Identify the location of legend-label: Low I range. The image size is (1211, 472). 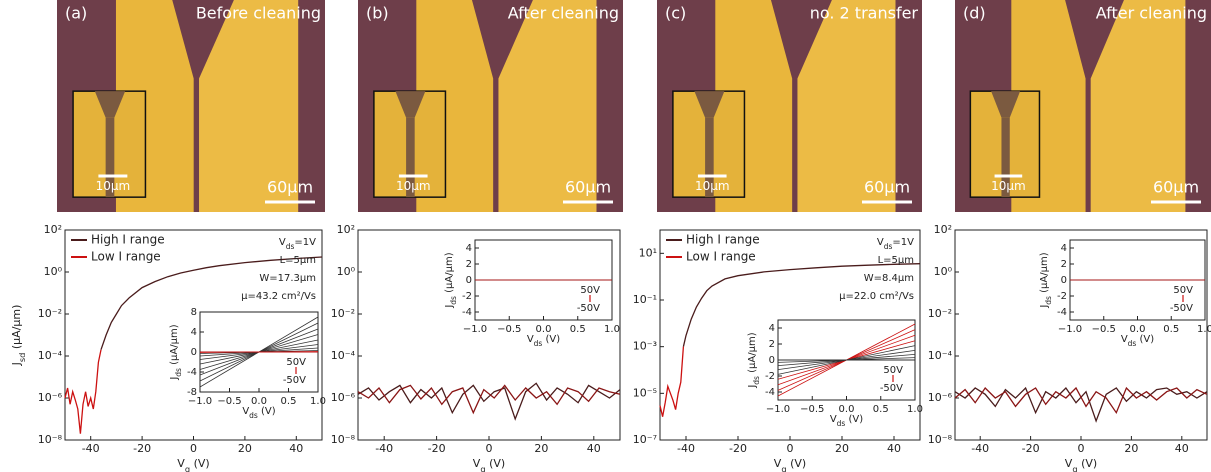
(721, 257).